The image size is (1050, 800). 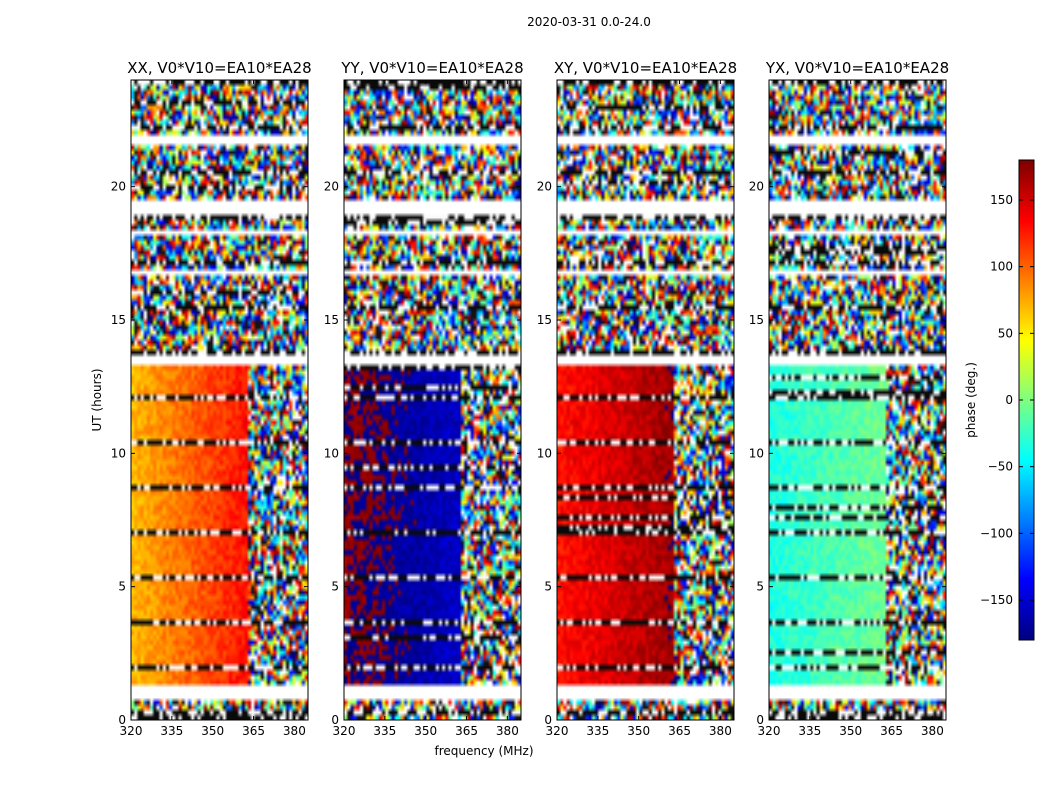 What do you see at coordinates (589, 22) in the screenshot?
I see `figure-title: 2020-03-31 0.0-24.0` at bounding box center [589, 22].